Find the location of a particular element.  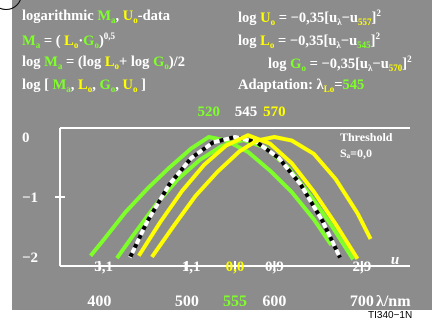

figure-code: TI340−1N is located at coordinates (390, 315).